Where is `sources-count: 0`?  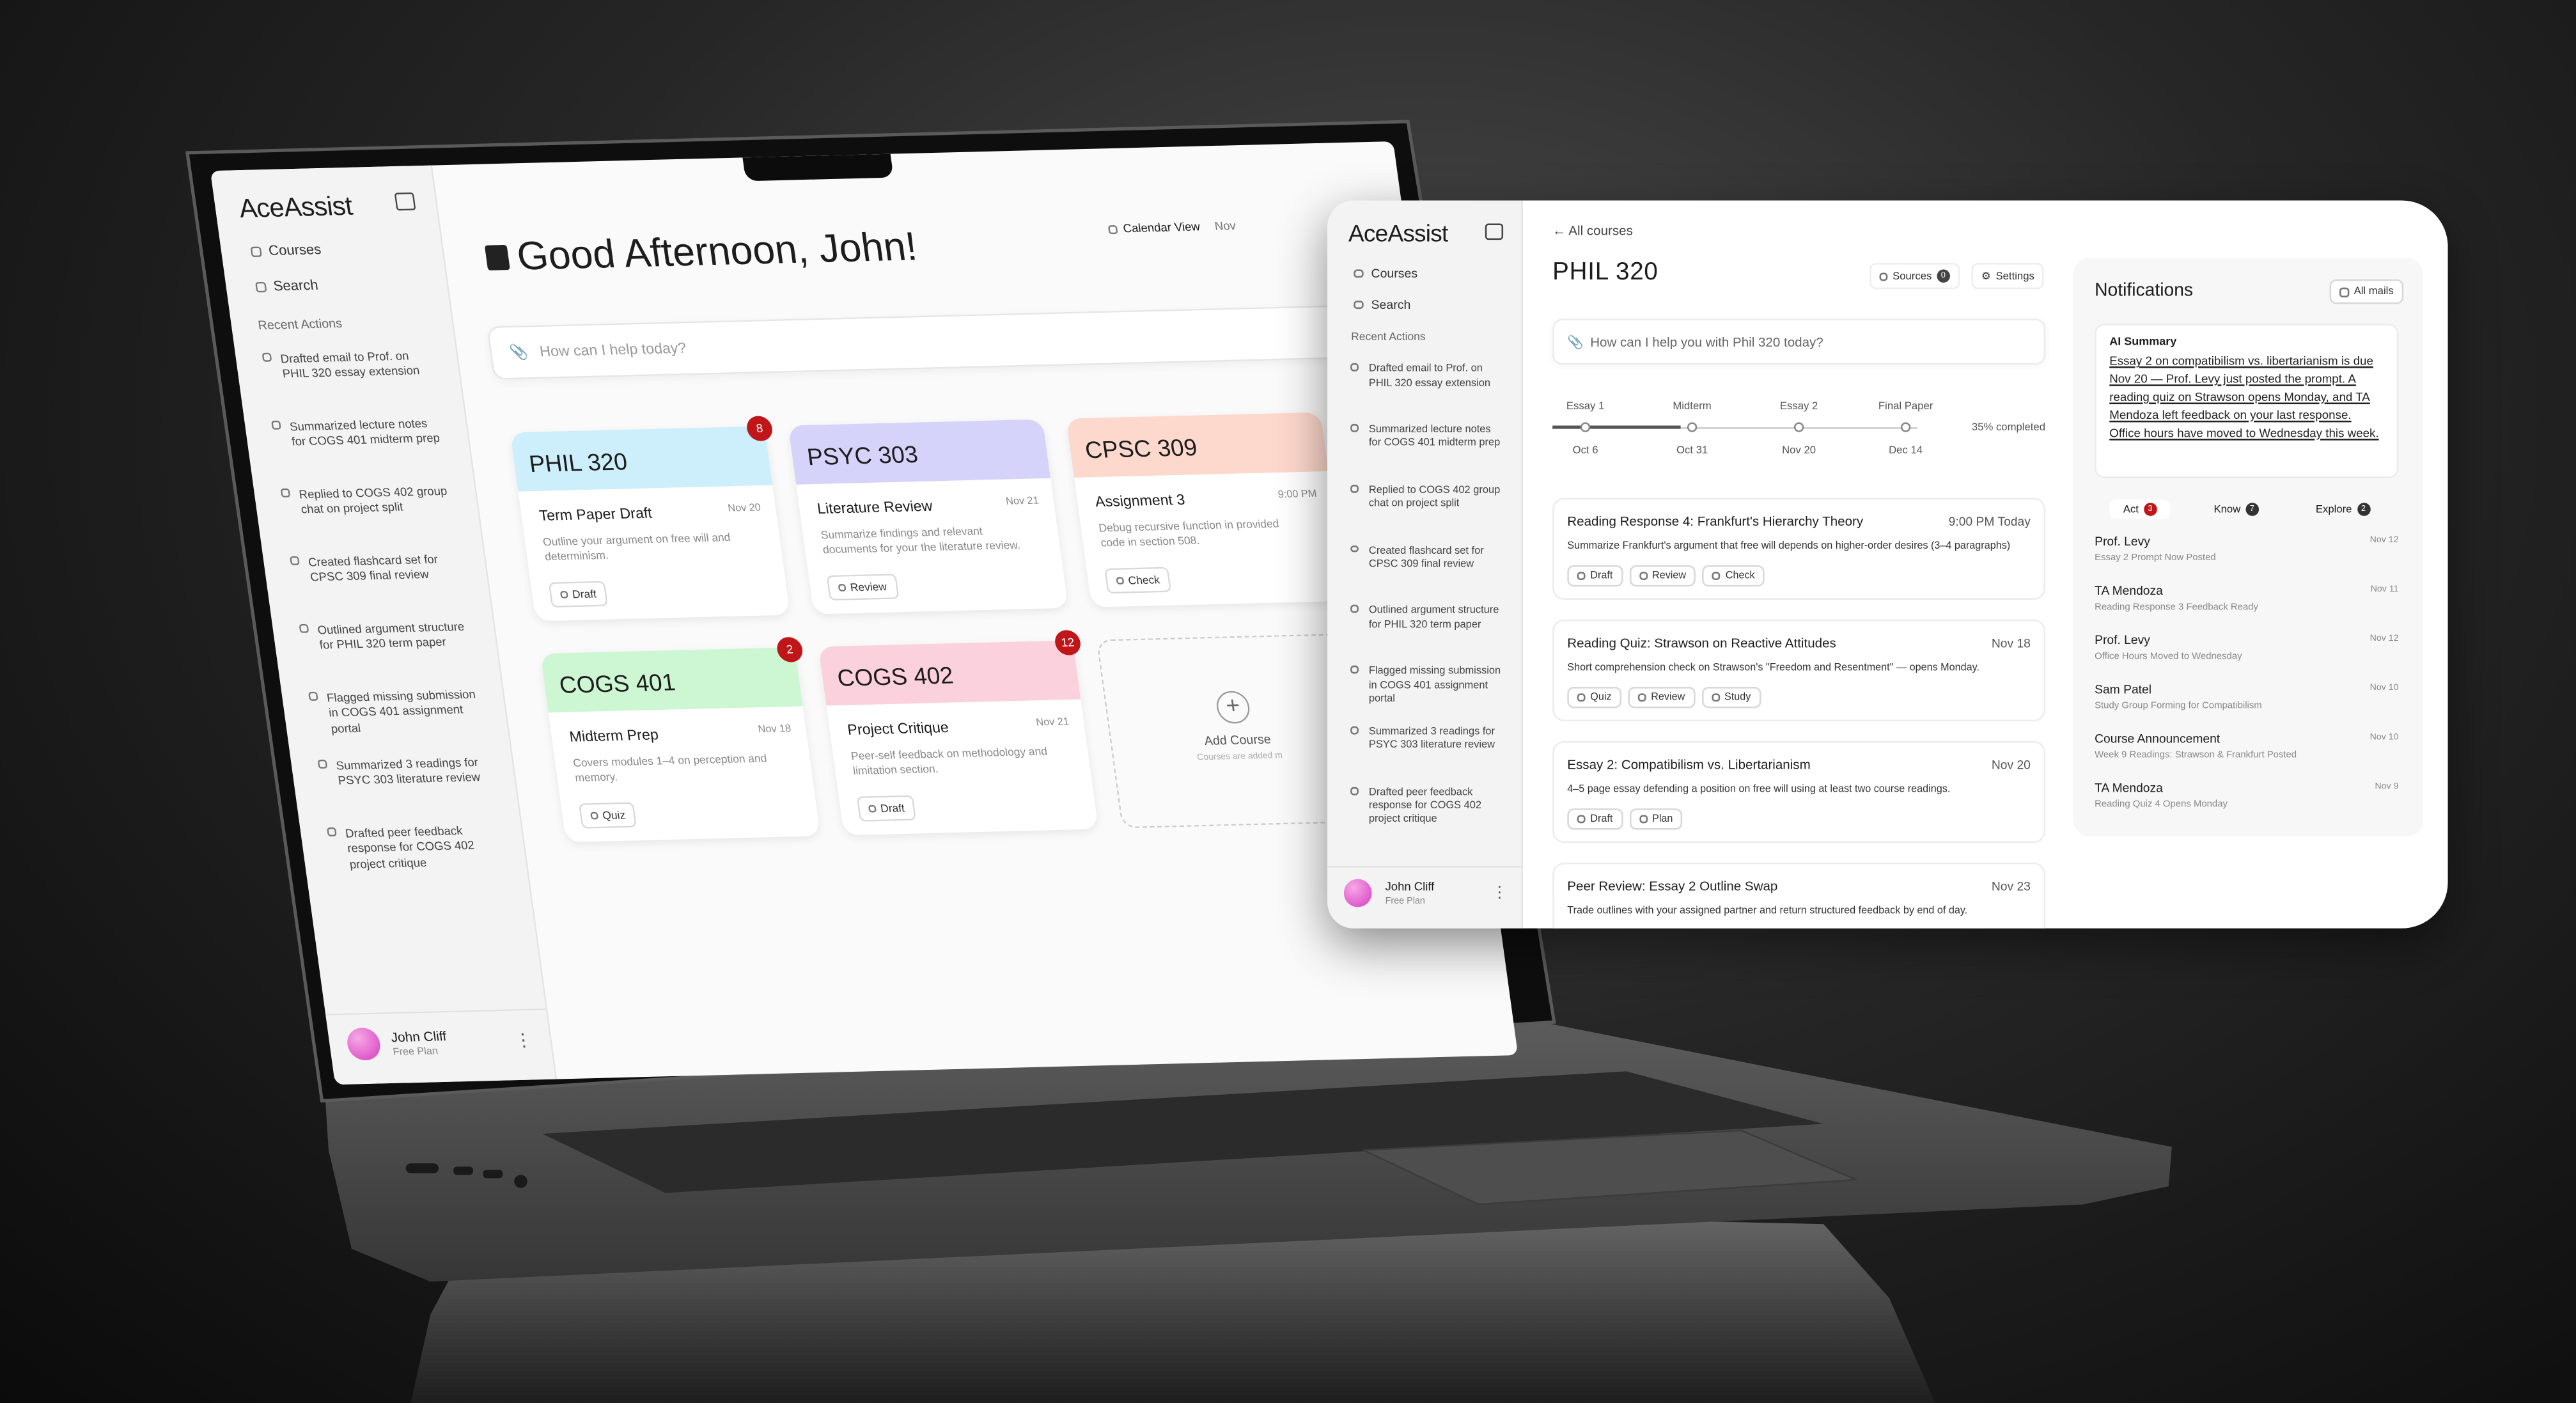
sources-count: 0 is located at coordinates (1943, 276).